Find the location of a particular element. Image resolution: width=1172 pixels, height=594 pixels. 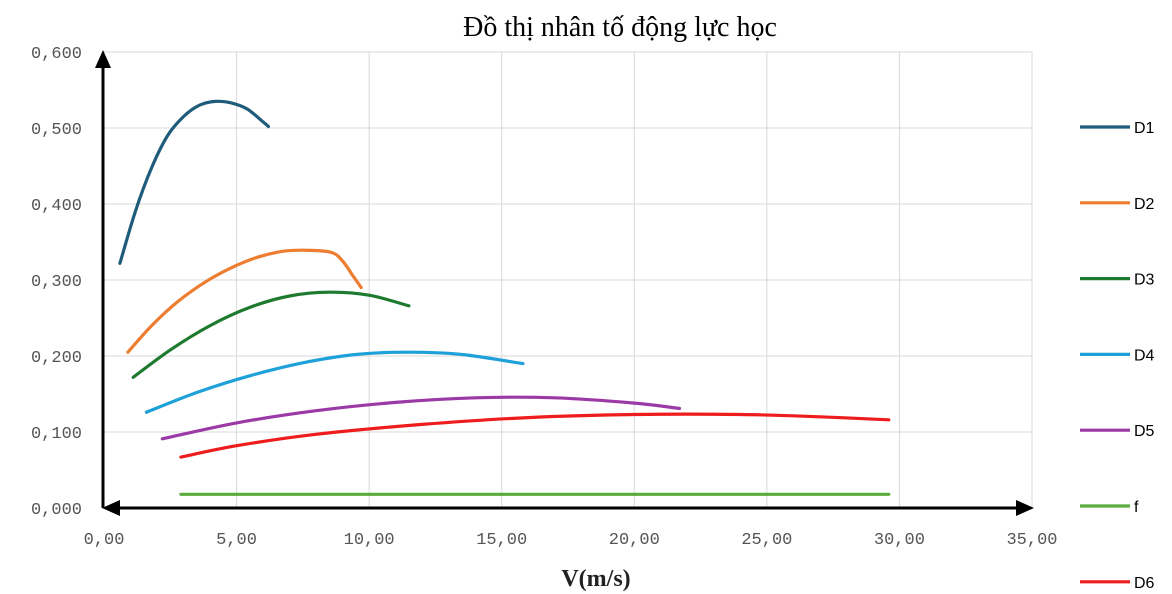

series-line-d5 is located at coordinates (420, 418).